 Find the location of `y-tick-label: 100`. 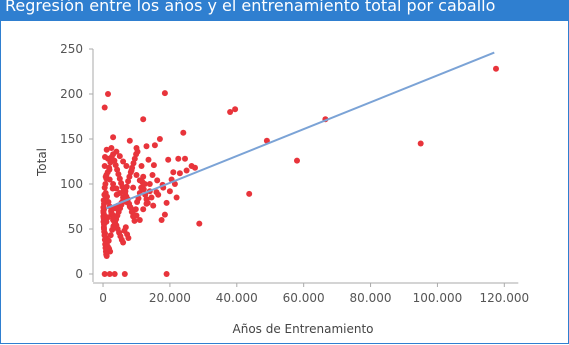

y-tick-label: 100 is located at coordinates (71, 184).